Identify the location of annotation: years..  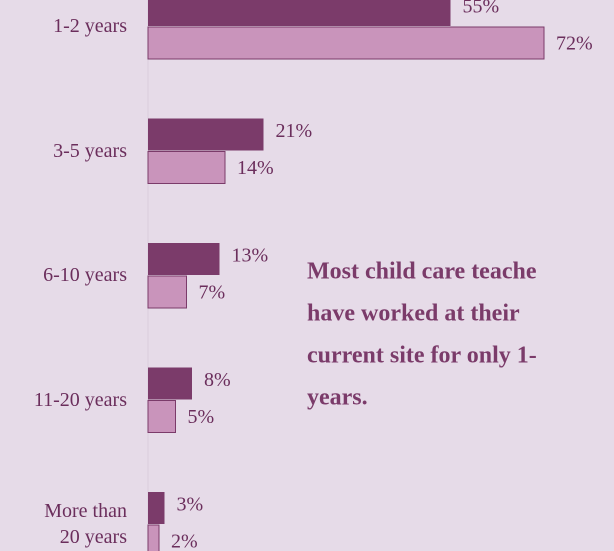
(337, 398).